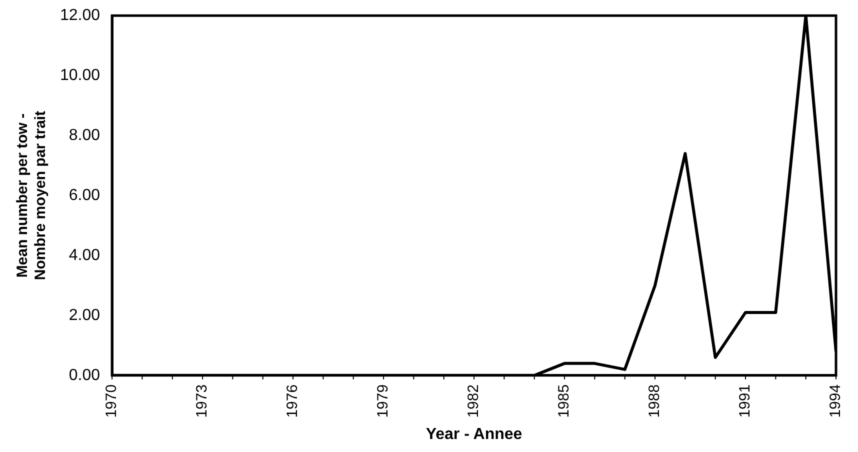 Image resolution: width=858 pixels, height=452 pixels. Describe the element at coordinates (835, 401) in the screenshot. I see `x-tick-label: 1994` at that location.